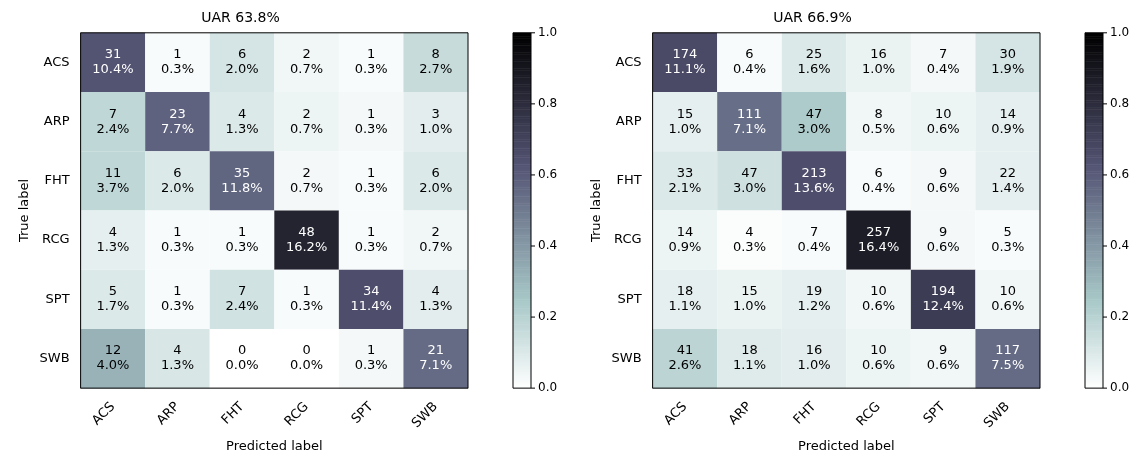  What do you see at coordinates (685, 61) in the screenshot?
I see `data-label: 174 11.1%` at bounding box center [685, 61].